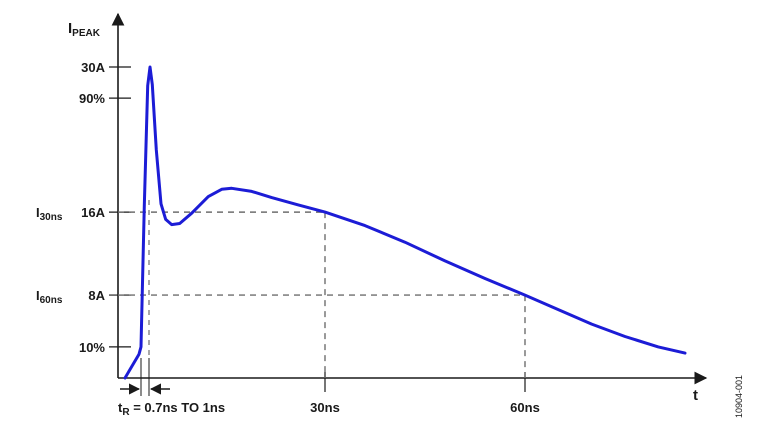  I want to click on y-tick-label-0: 30A, so click(93, 67).